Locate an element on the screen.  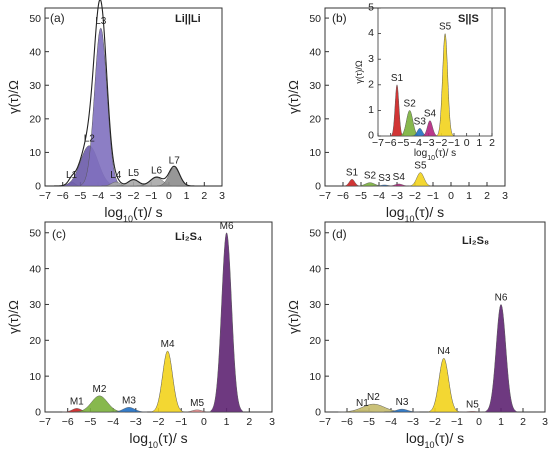
peak-l3 is located at coordinates (100, 107).